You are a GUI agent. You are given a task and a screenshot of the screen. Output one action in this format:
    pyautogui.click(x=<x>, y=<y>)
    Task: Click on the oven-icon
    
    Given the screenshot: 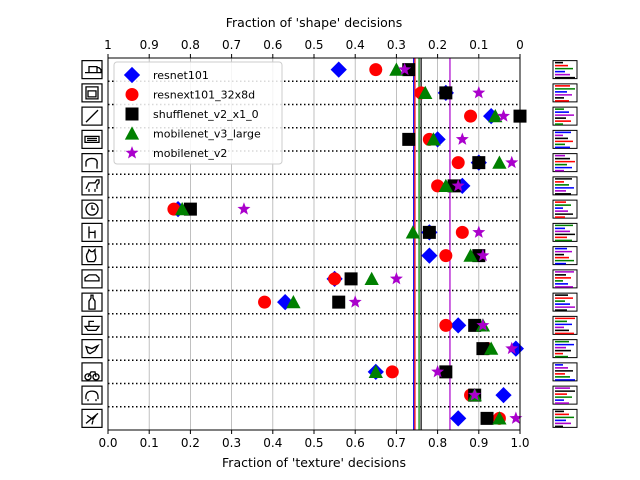 What is the action you would take?
    pyautogui.click(x=92, y=93)
    